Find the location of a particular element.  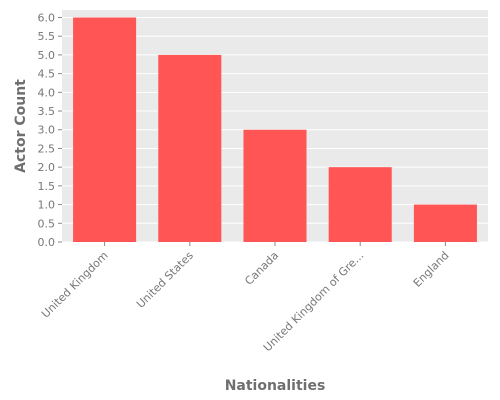

x-tick-label: United Kingdom is located at coordinates (75, 285).